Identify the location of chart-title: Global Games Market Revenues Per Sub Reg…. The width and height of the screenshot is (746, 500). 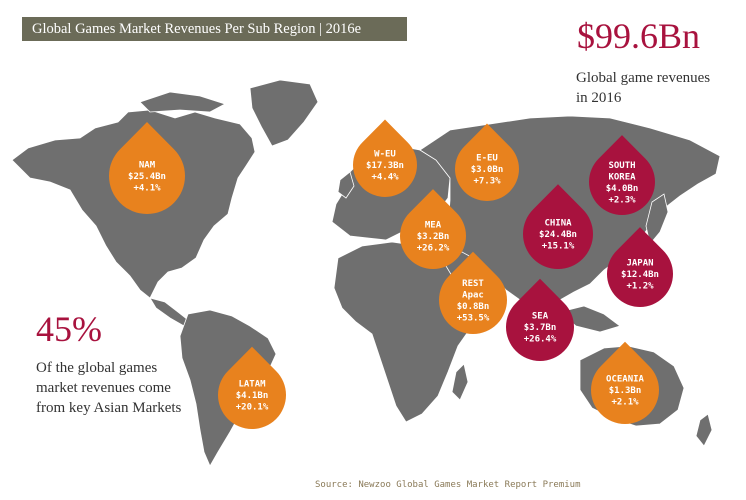
(214, 29).